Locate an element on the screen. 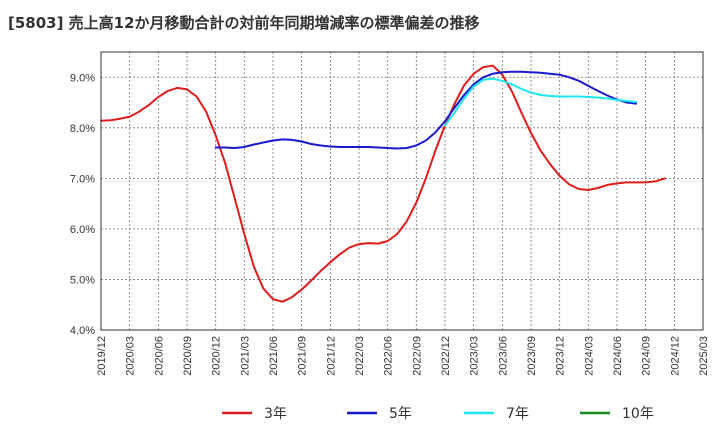 The image size is (720, 440). x-tick-label: 2023/03 is located at coordinates (475, 356).